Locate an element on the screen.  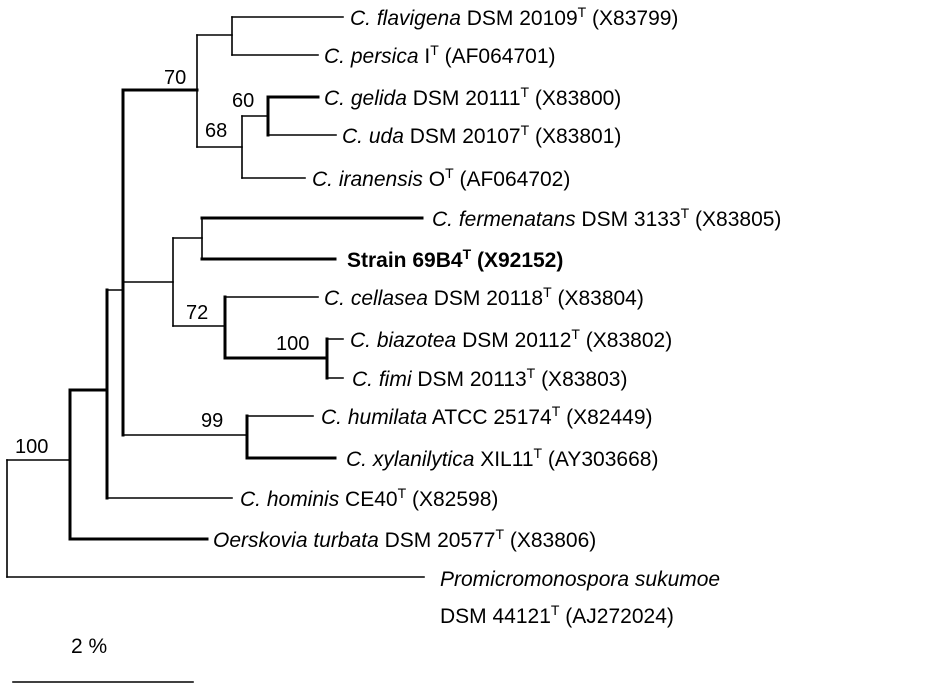
taxon-label: C. cellasea DSM 20118T (X83804) is located at coordinates (484, 297).